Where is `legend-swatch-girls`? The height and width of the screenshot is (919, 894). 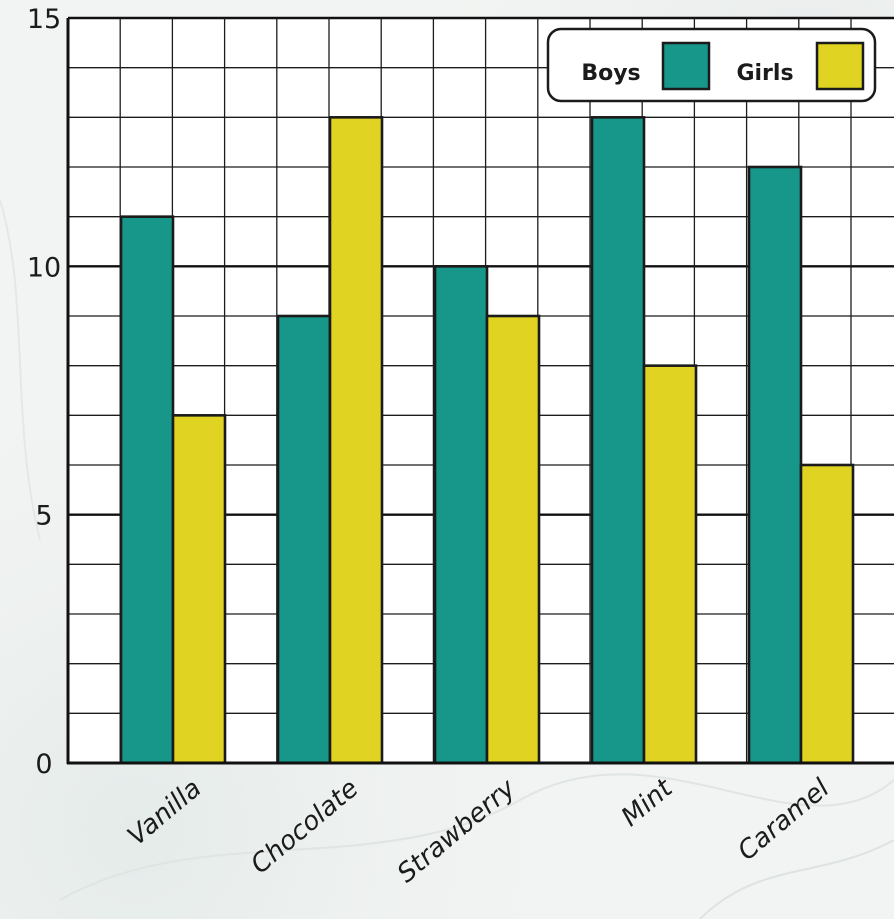
legend-swatch-girls is located at coordinates (840, 66).